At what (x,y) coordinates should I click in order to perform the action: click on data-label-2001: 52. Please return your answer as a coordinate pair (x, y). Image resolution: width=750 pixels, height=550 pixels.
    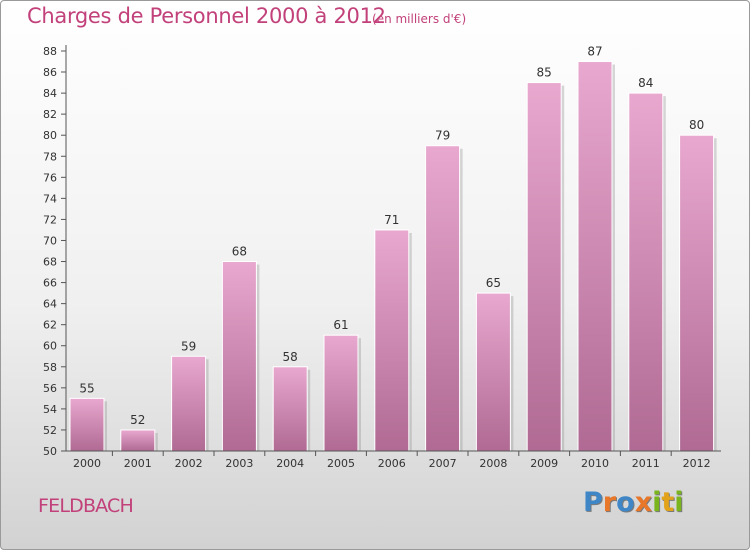
    Looking at the image, I should click on (137, 420).